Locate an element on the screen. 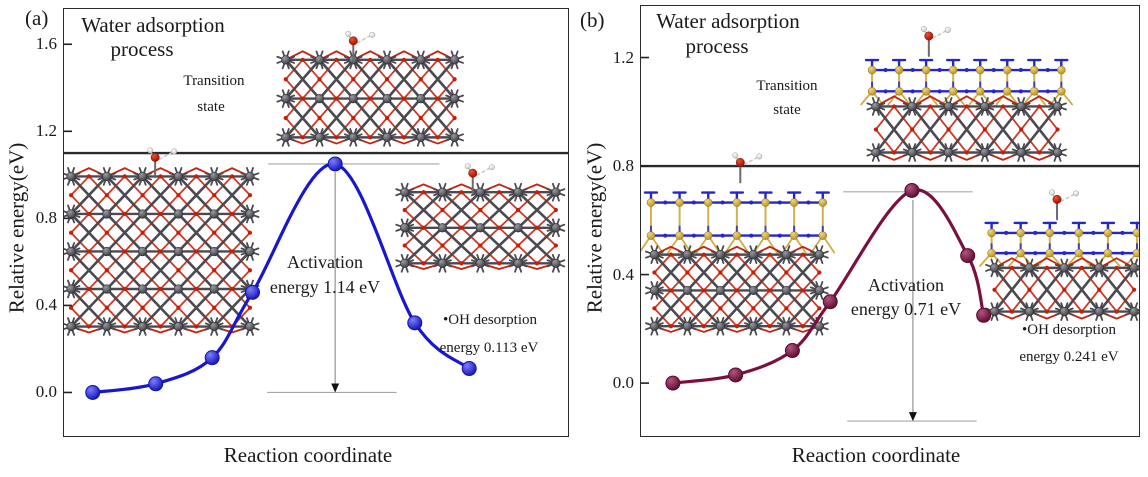 The image size is (1148, 477). x-axis-label-b: Reaction coordinate is located at coordinates (876, 455).